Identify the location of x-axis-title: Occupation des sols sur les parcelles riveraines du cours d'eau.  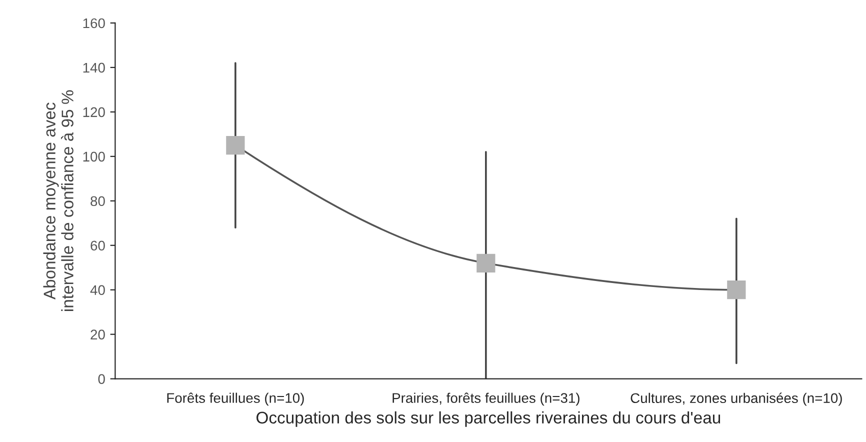
(488, 419).